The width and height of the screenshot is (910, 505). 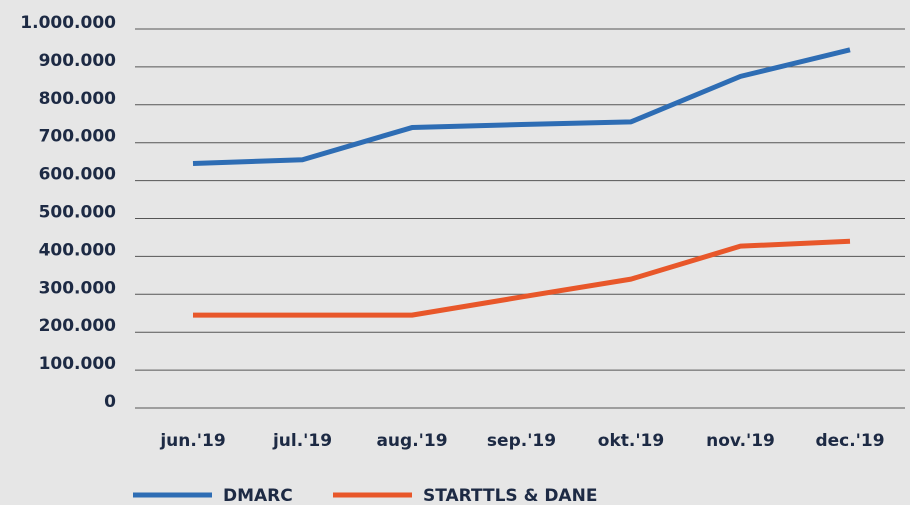 What do you see at coordinates (740, 441) in the screenshot?
I see `x-tick-label: nov.'19` at bounding box center [740, 441].